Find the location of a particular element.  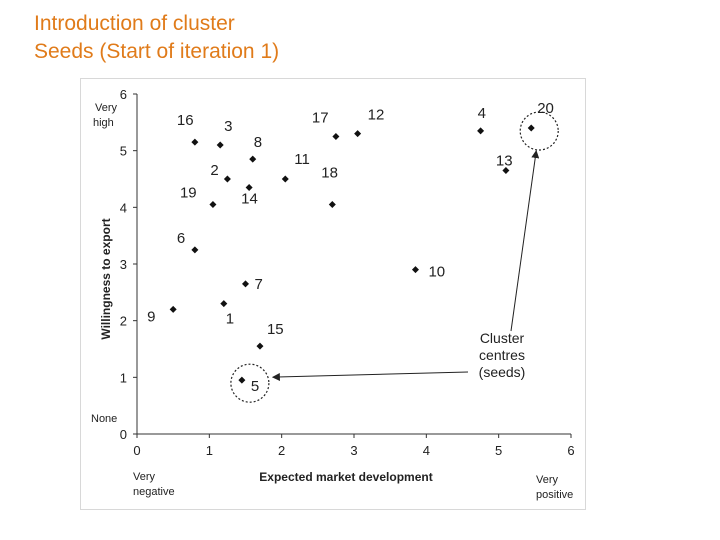

data-label-3: 3 is located at coordinates (228, 126).